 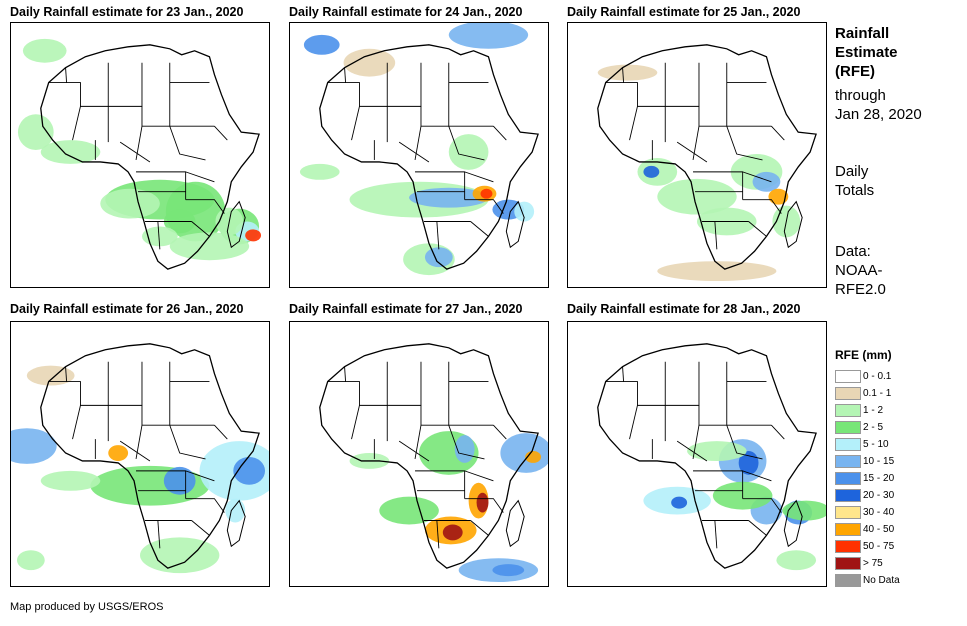 What do you see at coordinates (867, 580) in the screenshot?
I see `legend-item: No Data` at bounding box center [867, 580].